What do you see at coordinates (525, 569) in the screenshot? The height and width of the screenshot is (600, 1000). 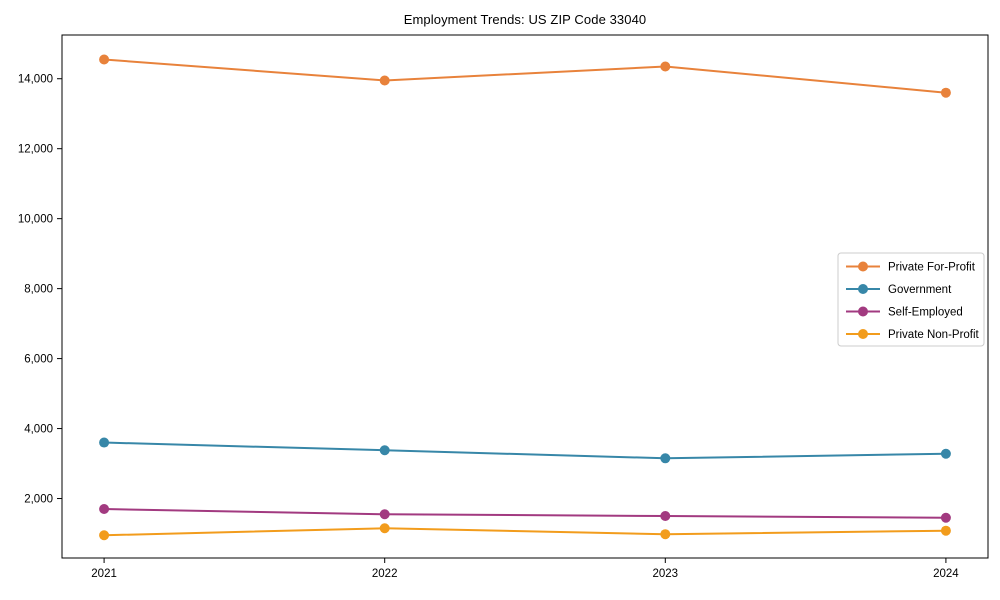 I see `x-axis: 2021 2022 2023 2024` at bounding box center [525, 569].